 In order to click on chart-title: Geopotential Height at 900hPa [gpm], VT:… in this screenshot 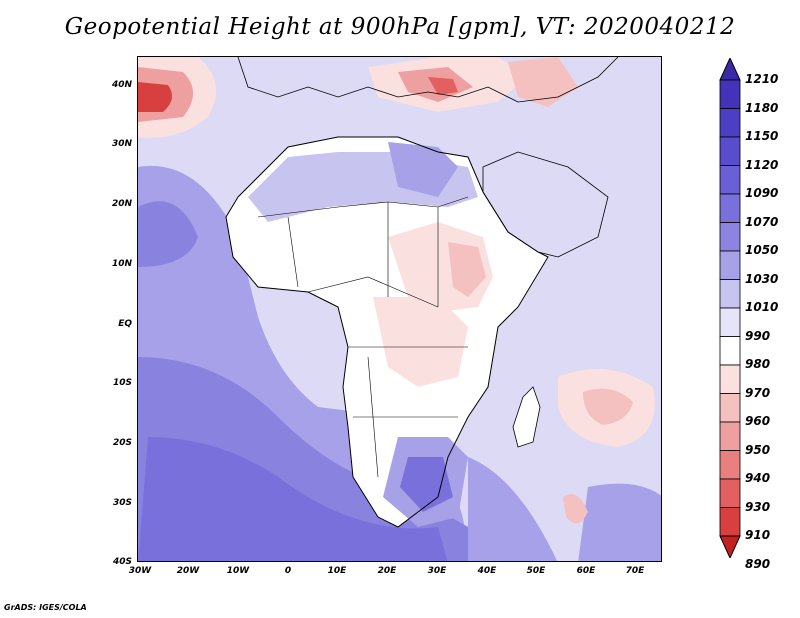, I will do `click(400, 27)`.